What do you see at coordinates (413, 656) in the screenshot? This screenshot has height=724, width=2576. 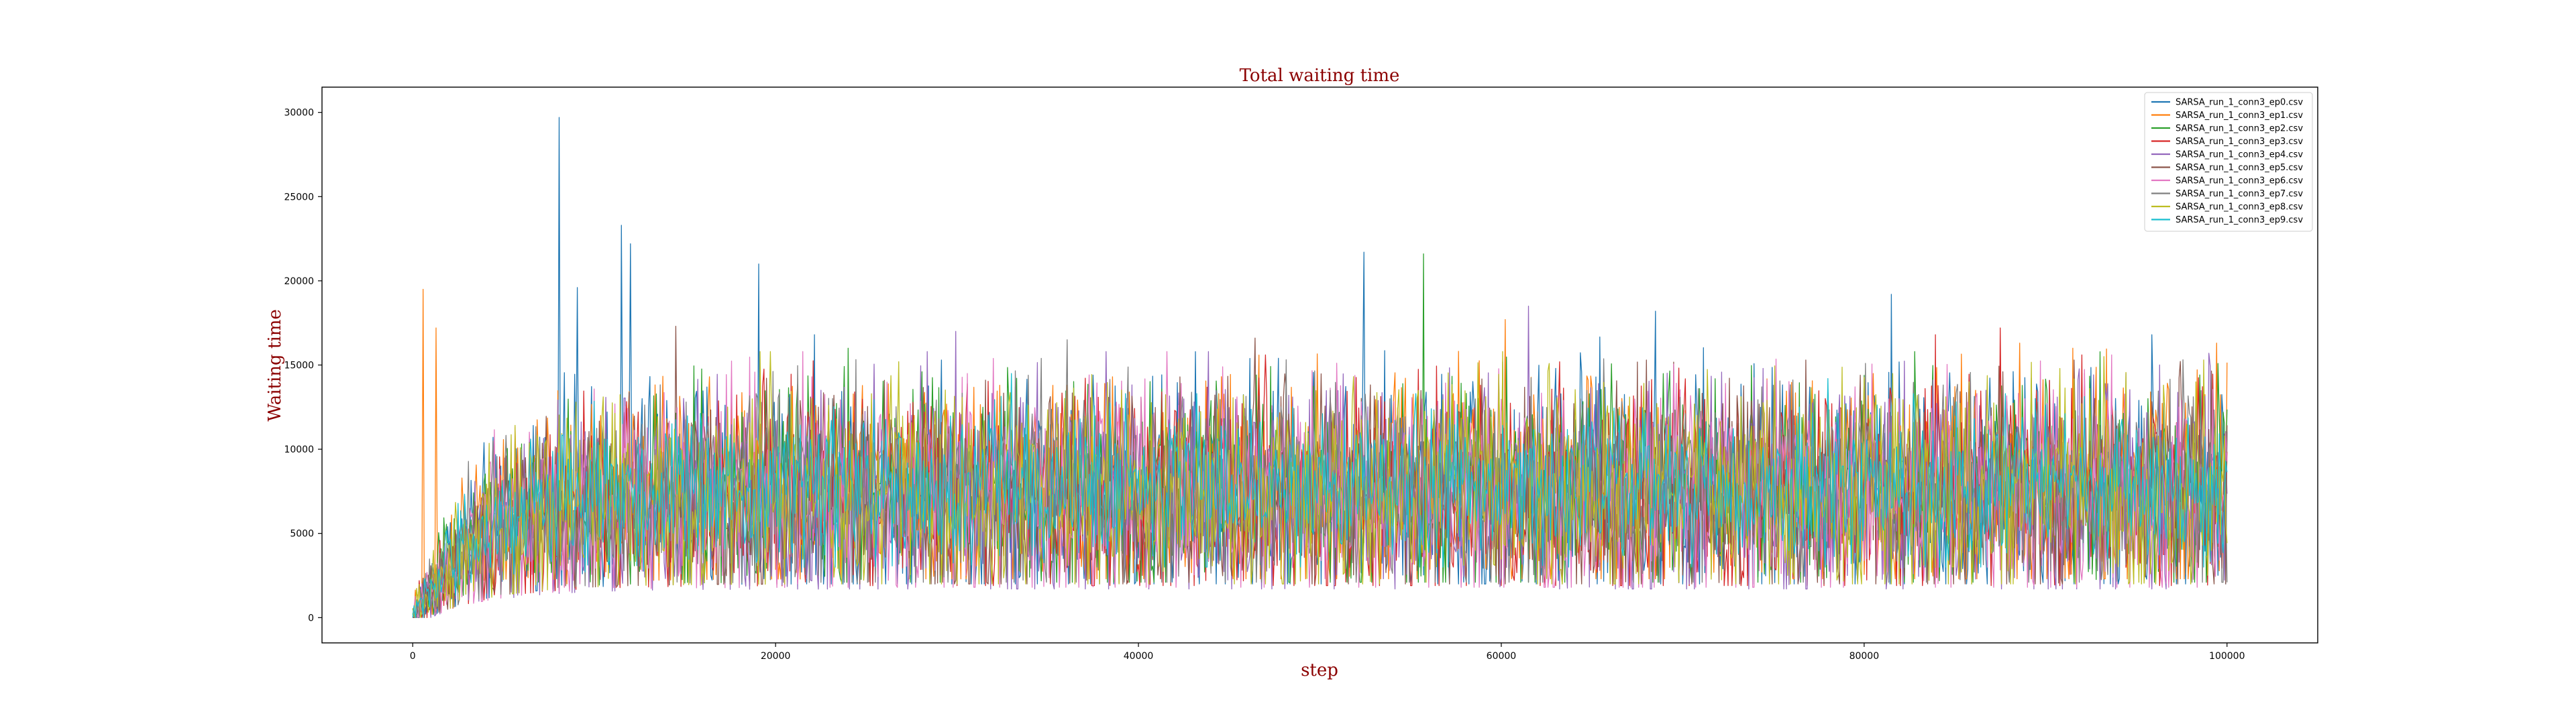 I see `x-tick-label: 0` at bounding box center [413, 656].